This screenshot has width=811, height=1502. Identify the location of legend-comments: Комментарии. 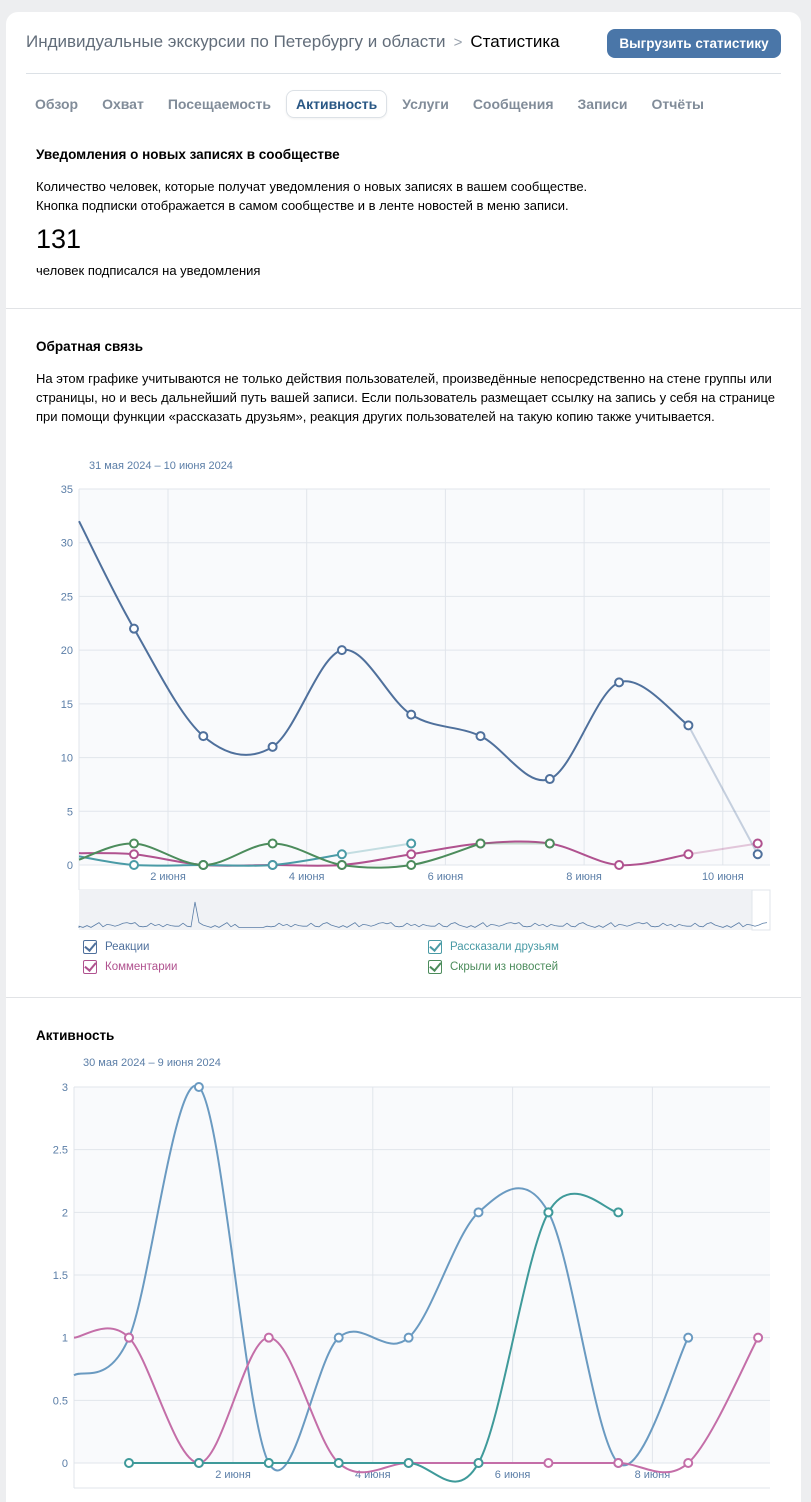
(130, 967).